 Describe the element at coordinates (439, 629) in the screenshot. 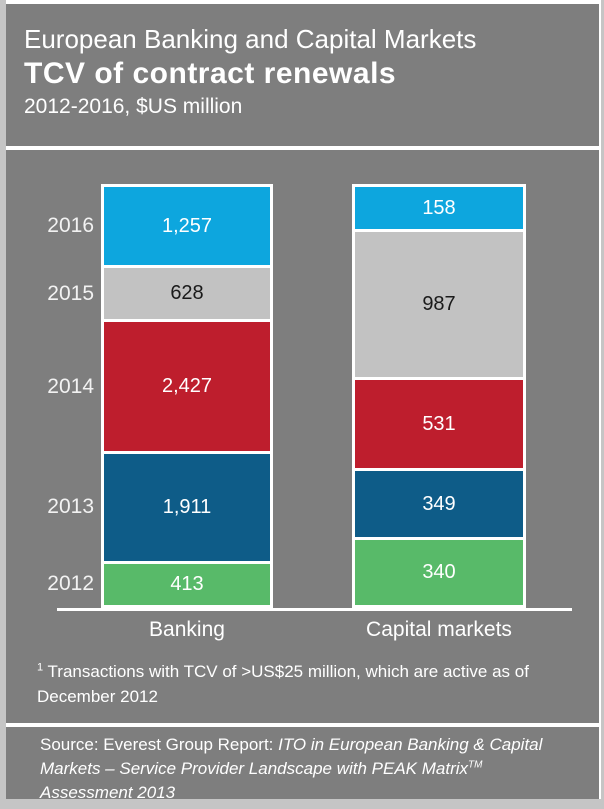

I see `category-label-capital-markets: Capital markets` at that location.